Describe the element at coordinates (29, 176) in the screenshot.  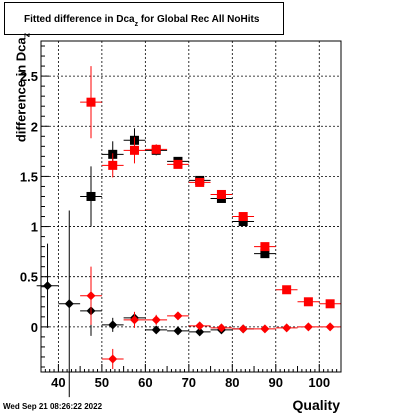
I see `y-tick-label: 1.5` at that location.